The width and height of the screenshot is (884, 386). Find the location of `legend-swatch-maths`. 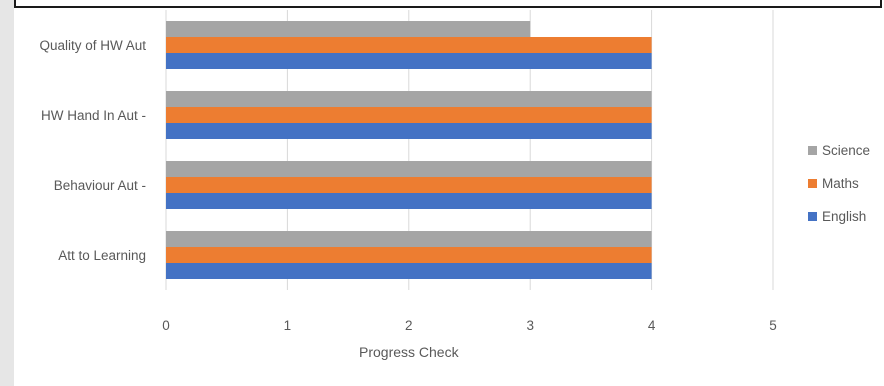

legend-swatch-maths is located at coordinates (812, 183).